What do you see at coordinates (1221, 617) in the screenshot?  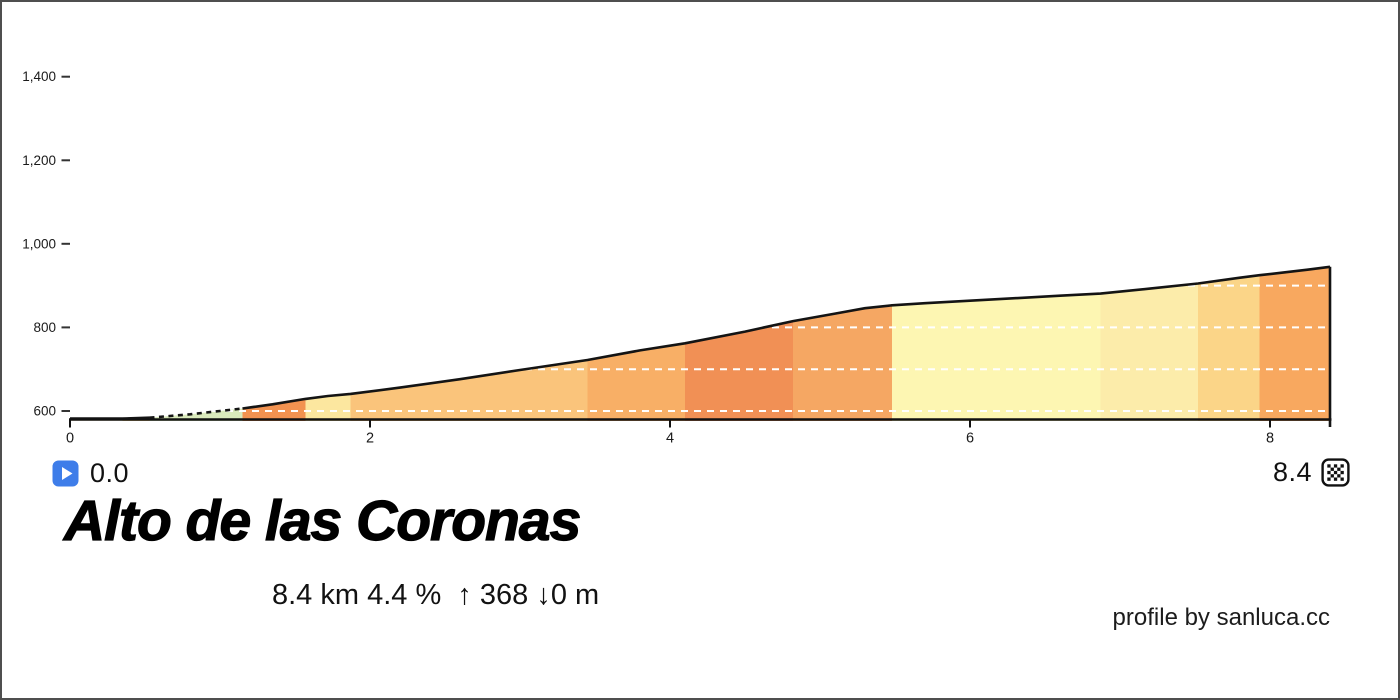 I see `credit-text: profile by sanluca.cc` at bounding box center [1221, 617].